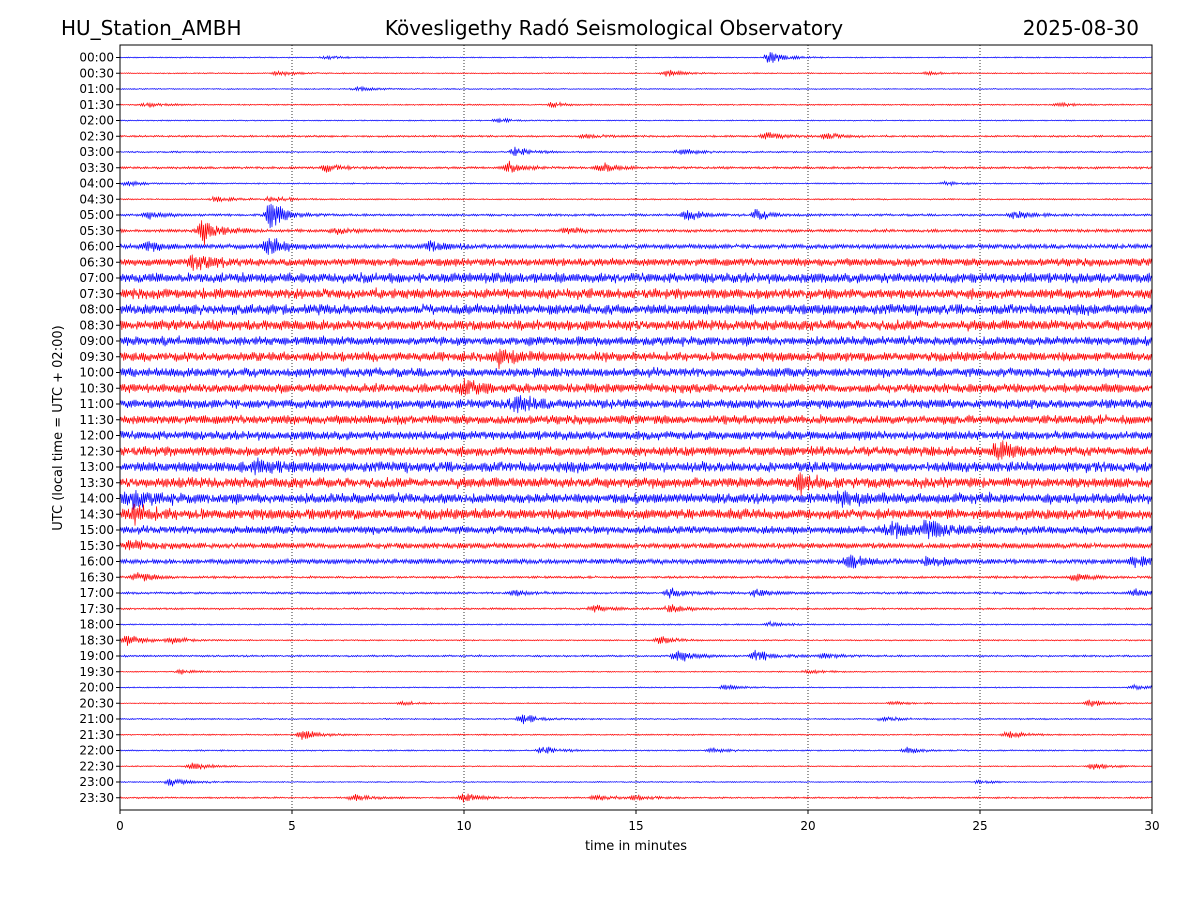 This screenshot has width=1200, height=900. Describe the element at coordinates (96, 388) in the screenshot. I see `y-tick-label: 10:30` at that location.